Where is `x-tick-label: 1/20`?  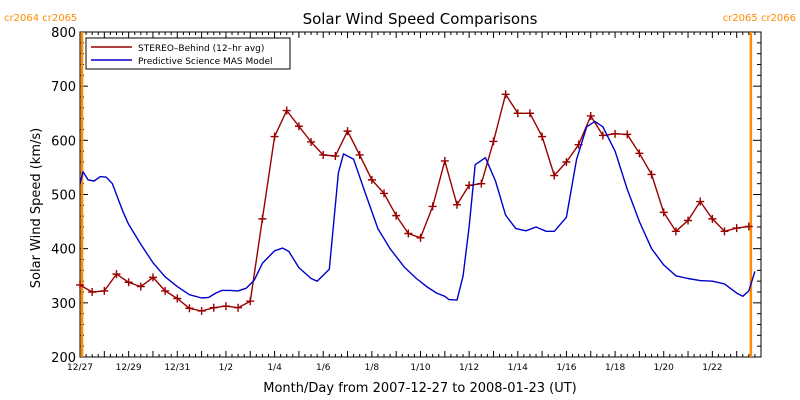
x-tick-label: 1/20 is located at coordinates (664, 368).